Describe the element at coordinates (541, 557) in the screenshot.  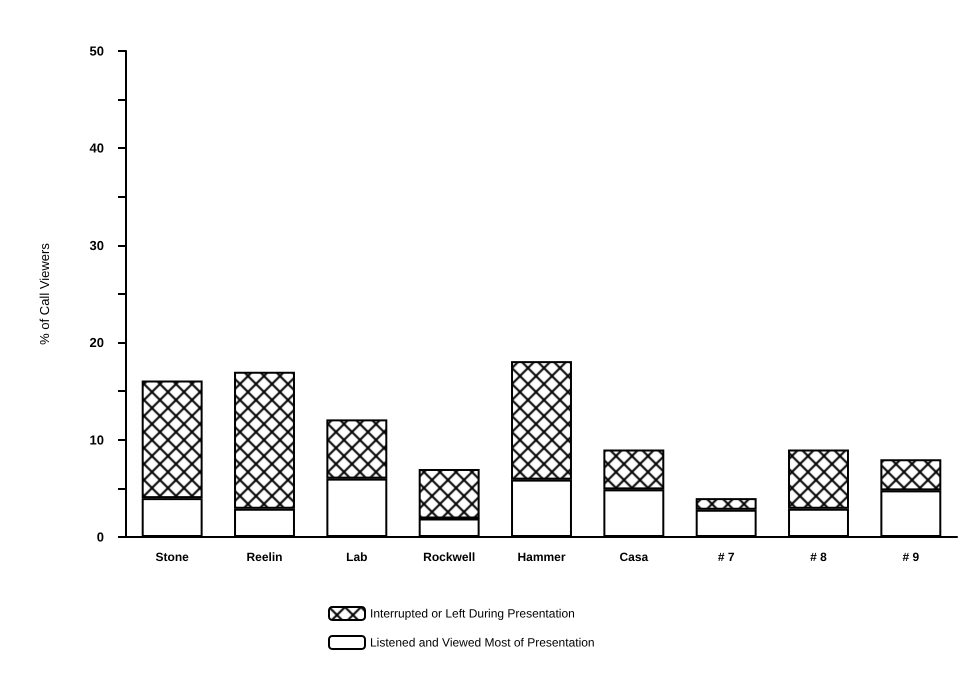
I see `x-tick-label: Hammer` at that location.